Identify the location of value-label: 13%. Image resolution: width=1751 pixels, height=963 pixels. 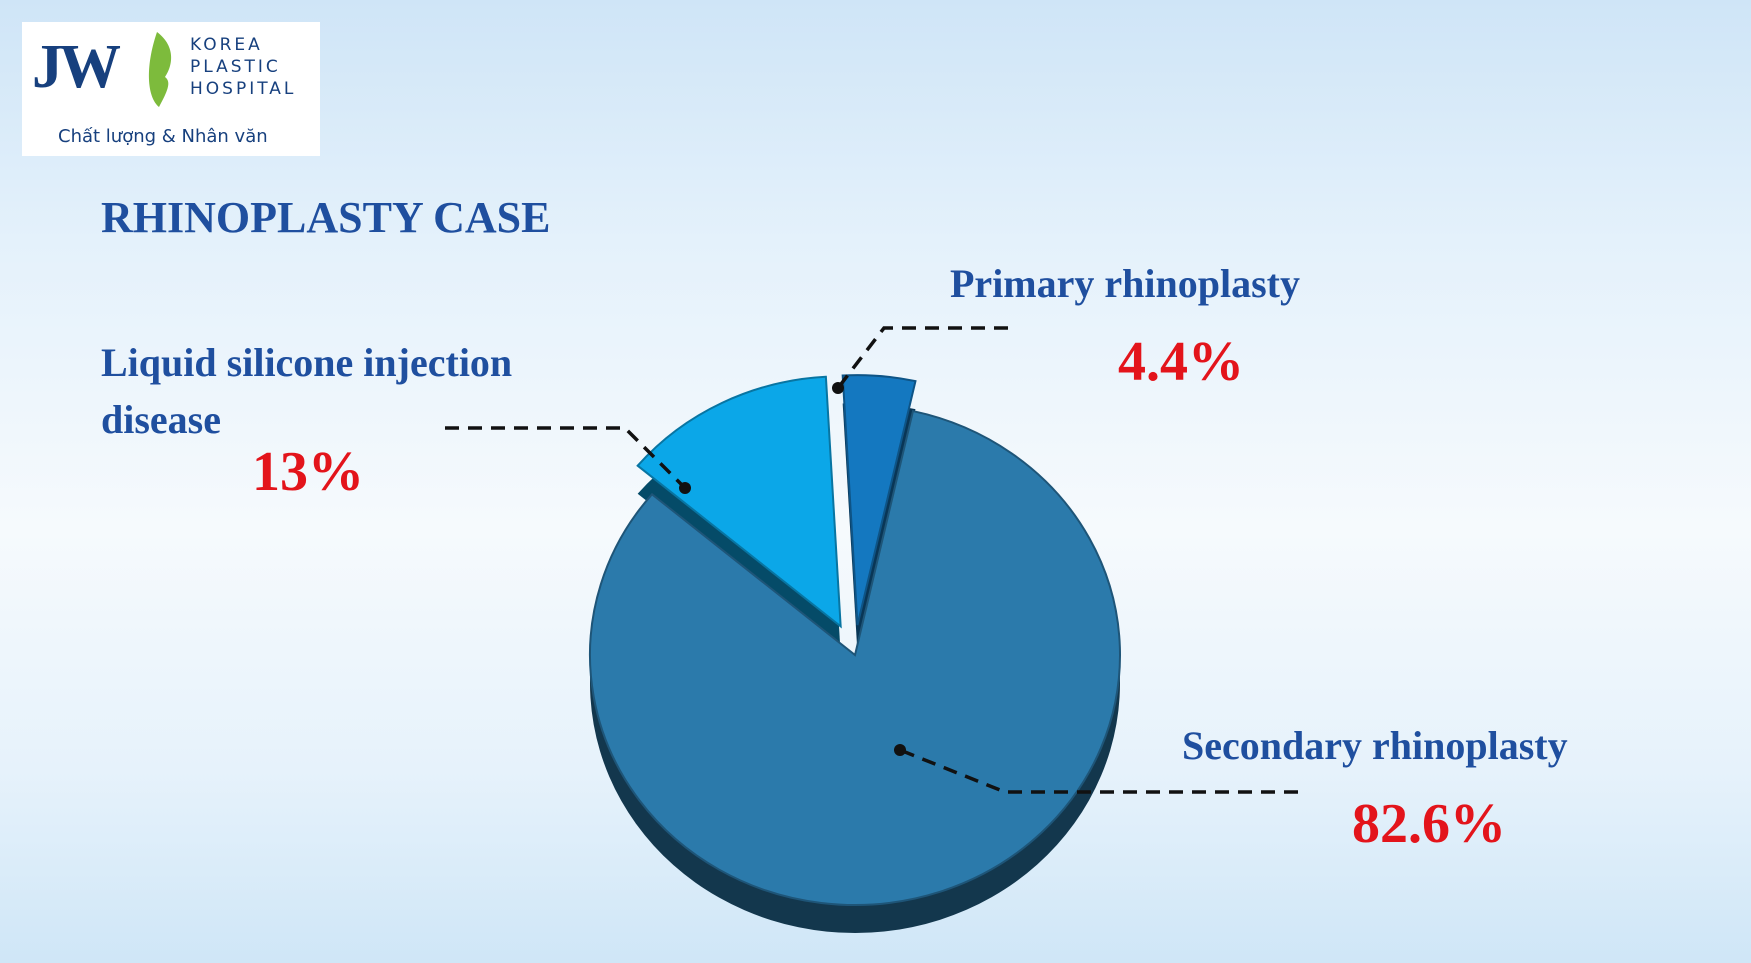
(308, 472).